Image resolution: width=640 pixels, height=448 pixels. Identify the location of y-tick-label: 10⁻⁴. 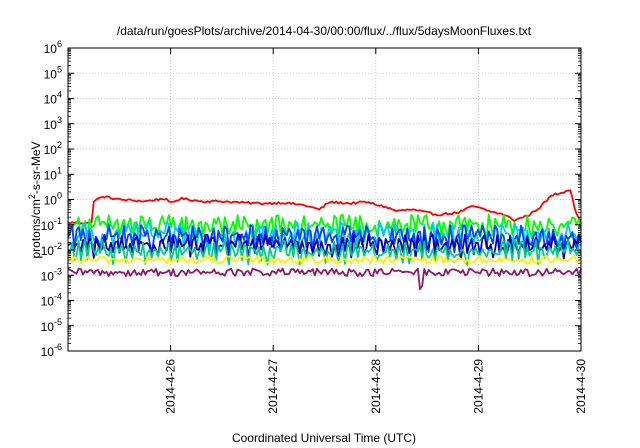
(51, 300).